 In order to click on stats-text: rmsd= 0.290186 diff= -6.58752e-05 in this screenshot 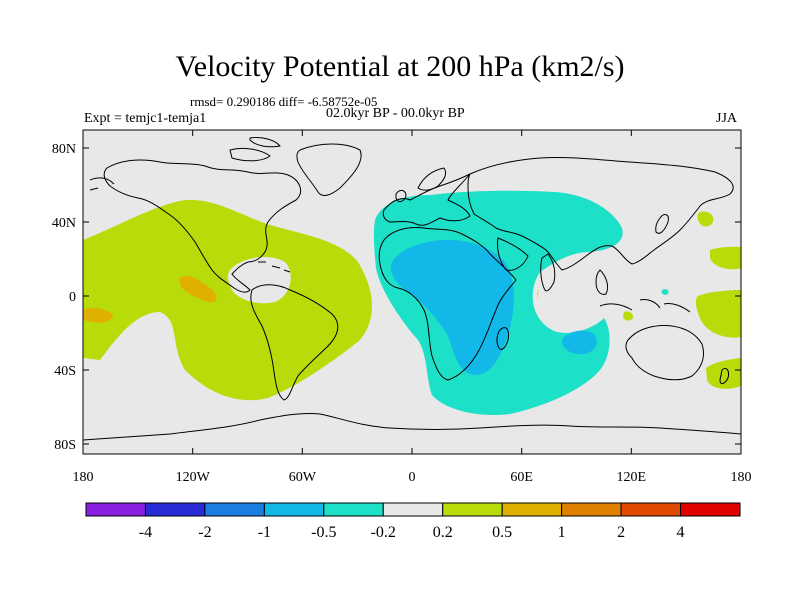, I will do `click(284, 101)`.